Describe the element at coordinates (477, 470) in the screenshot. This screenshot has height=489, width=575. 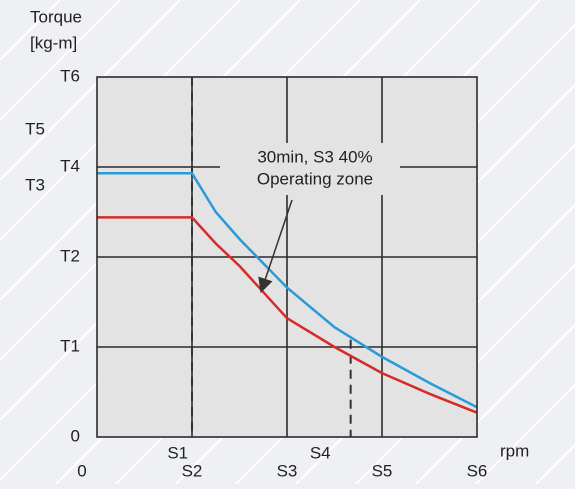
I see `x-tick-label: S6` at that location.